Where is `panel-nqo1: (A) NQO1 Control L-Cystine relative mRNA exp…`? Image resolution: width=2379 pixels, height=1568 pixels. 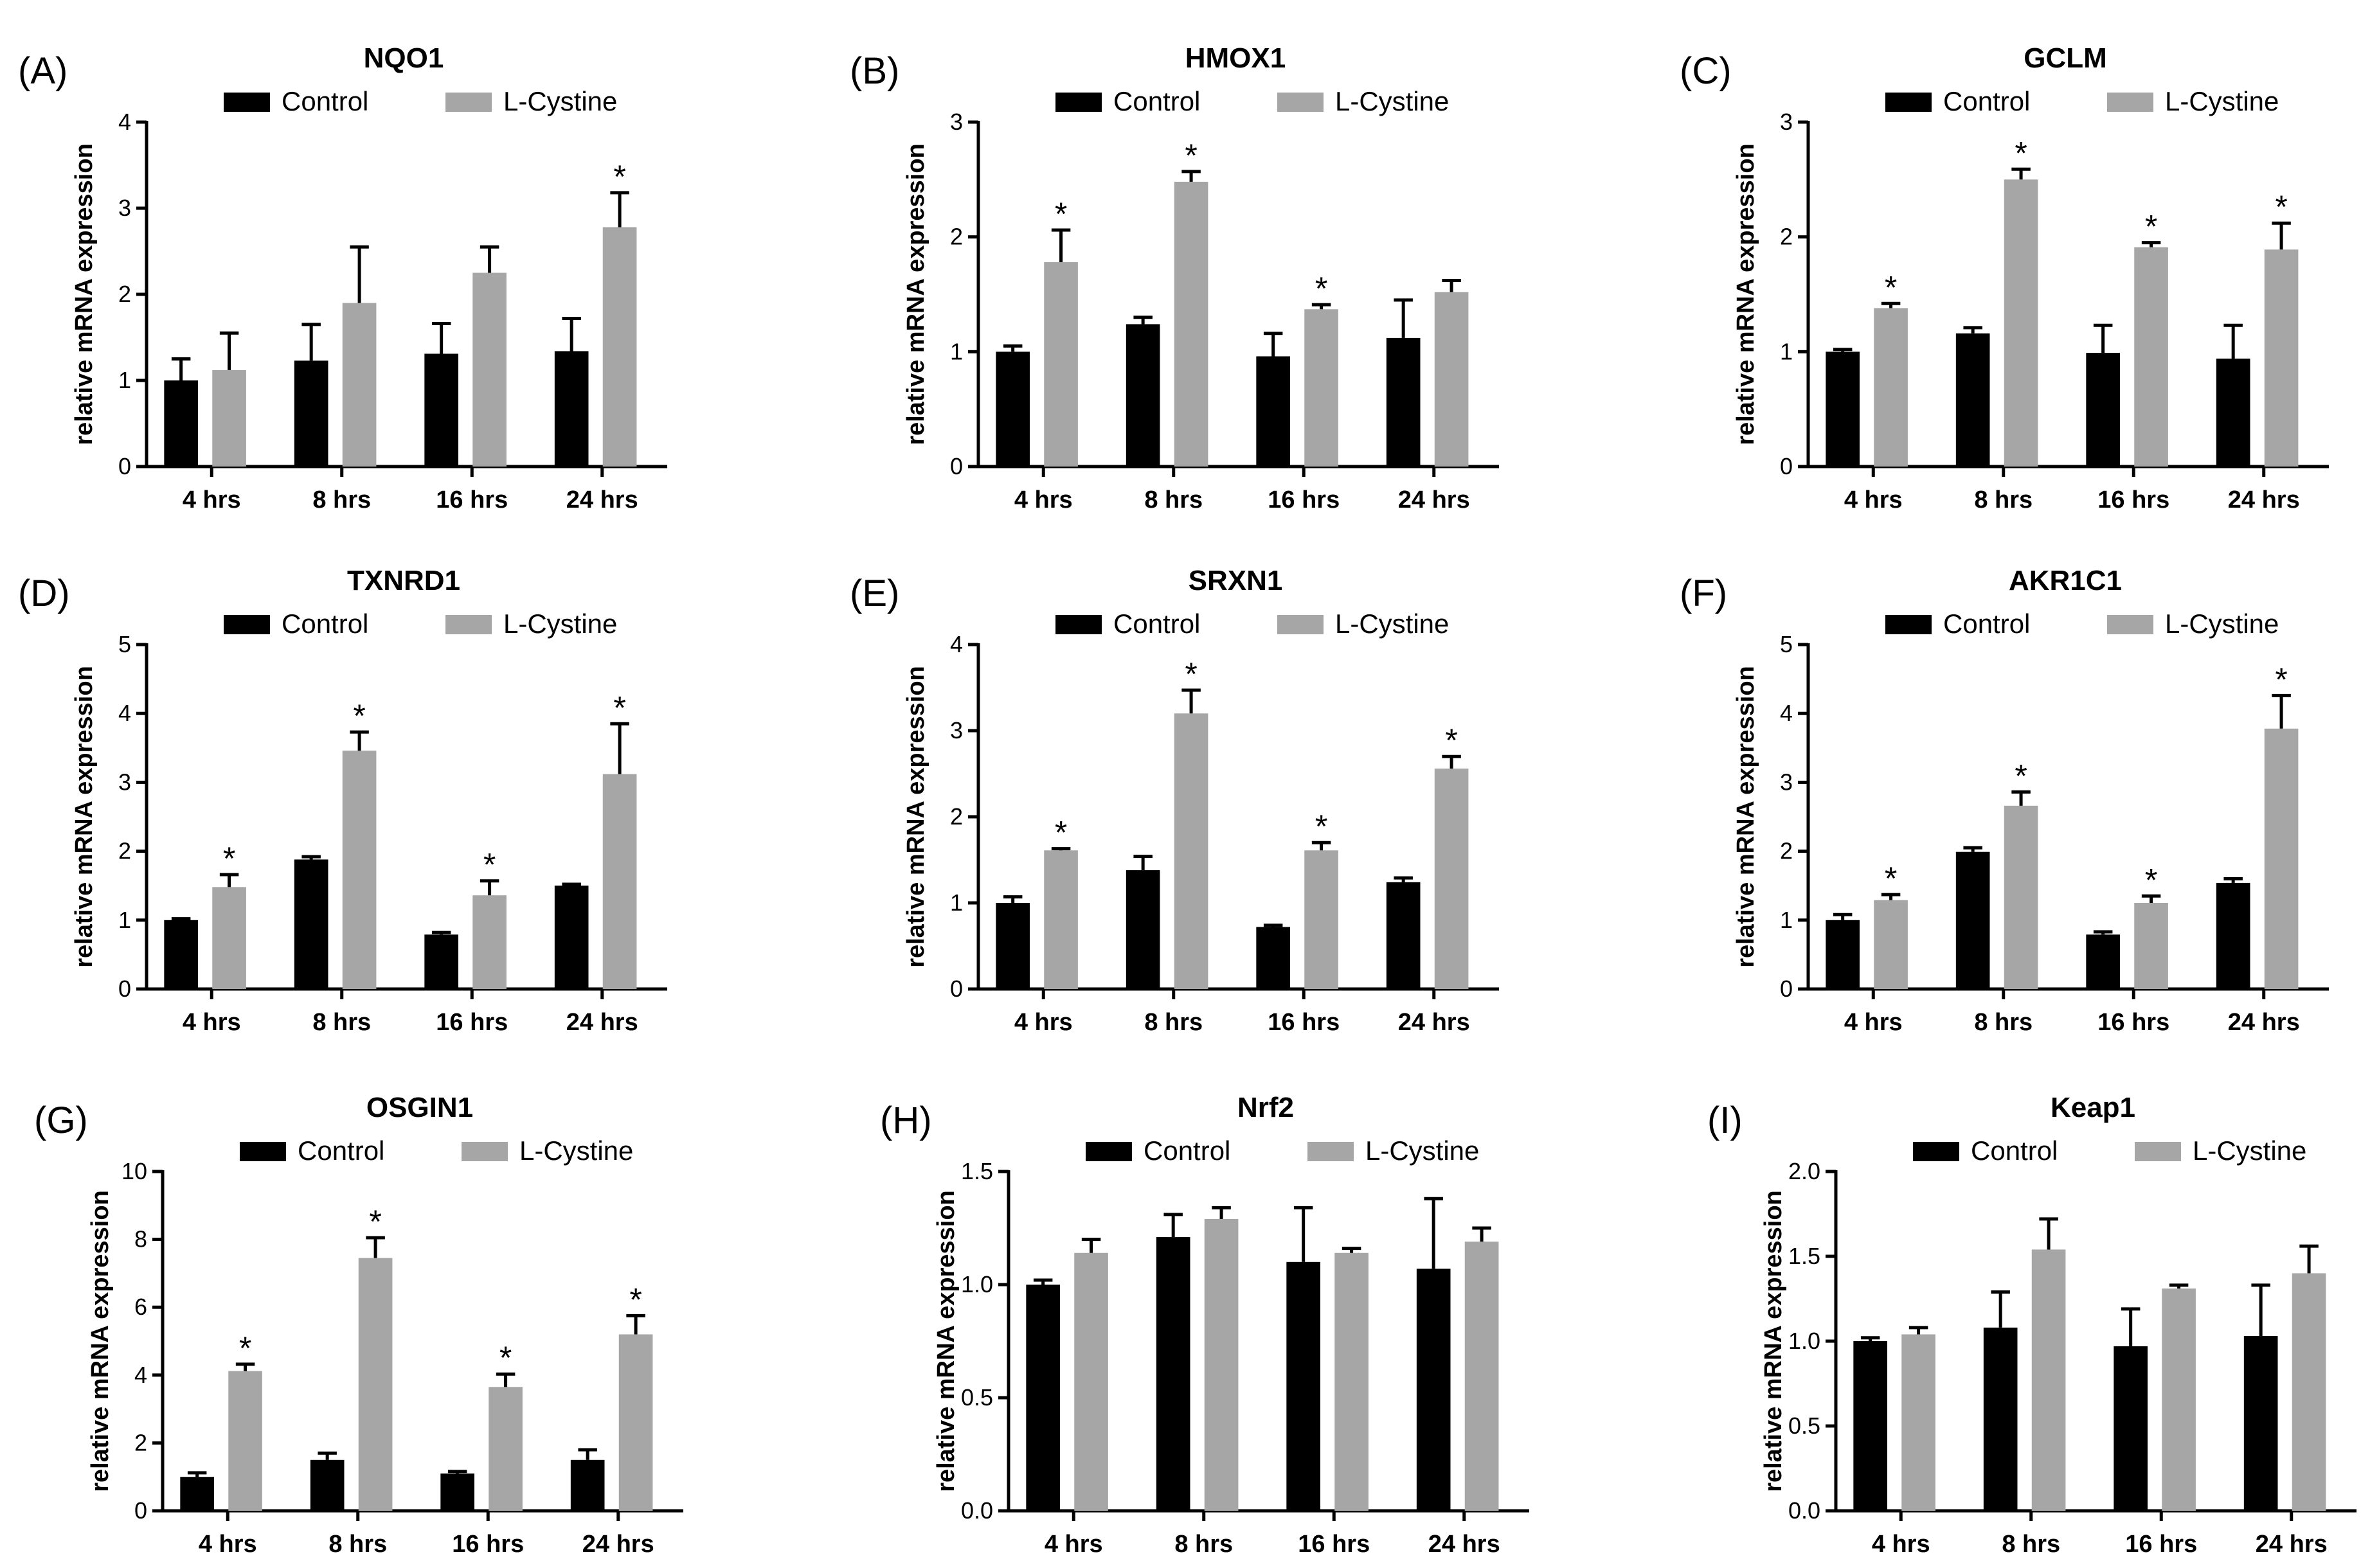
panel-nqo1: (A) NQO1 Control L-Cystine relative mRNA exp… is located at coordinates (343, 277).